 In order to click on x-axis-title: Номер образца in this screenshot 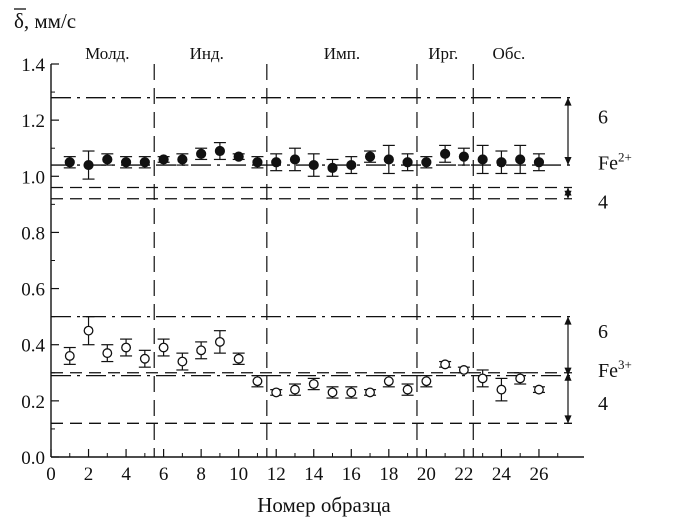, I will do `click(324, 505)`.